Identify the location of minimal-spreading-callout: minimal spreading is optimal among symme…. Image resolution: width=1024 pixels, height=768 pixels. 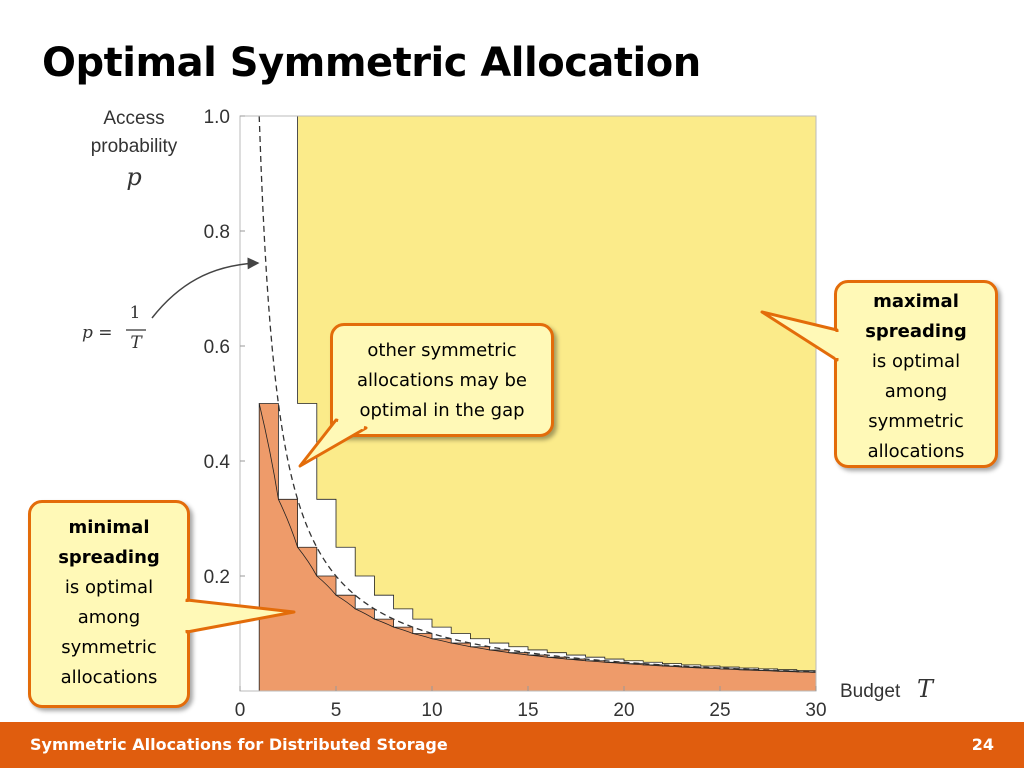
(109, 604).